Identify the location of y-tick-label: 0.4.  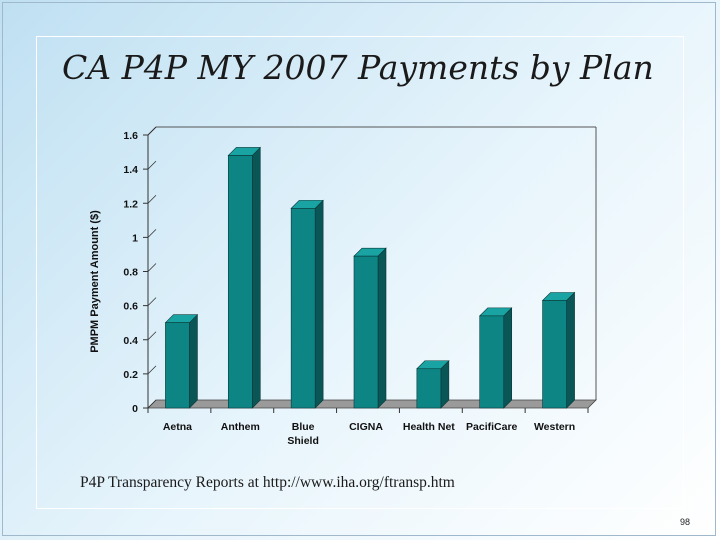
(130, 341).